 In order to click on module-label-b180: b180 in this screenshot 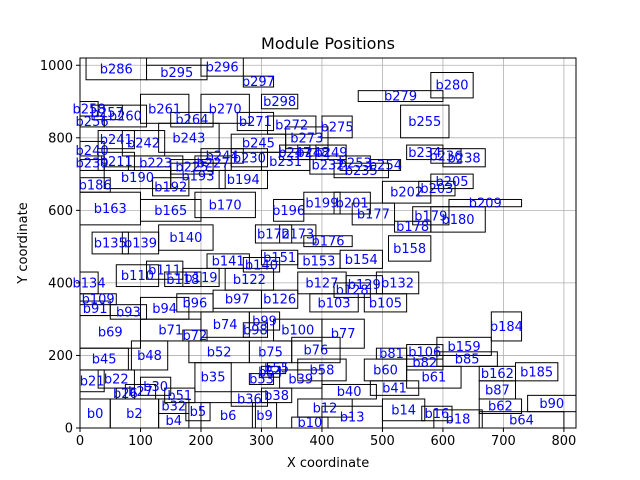, I will do `click(458, 220)`.